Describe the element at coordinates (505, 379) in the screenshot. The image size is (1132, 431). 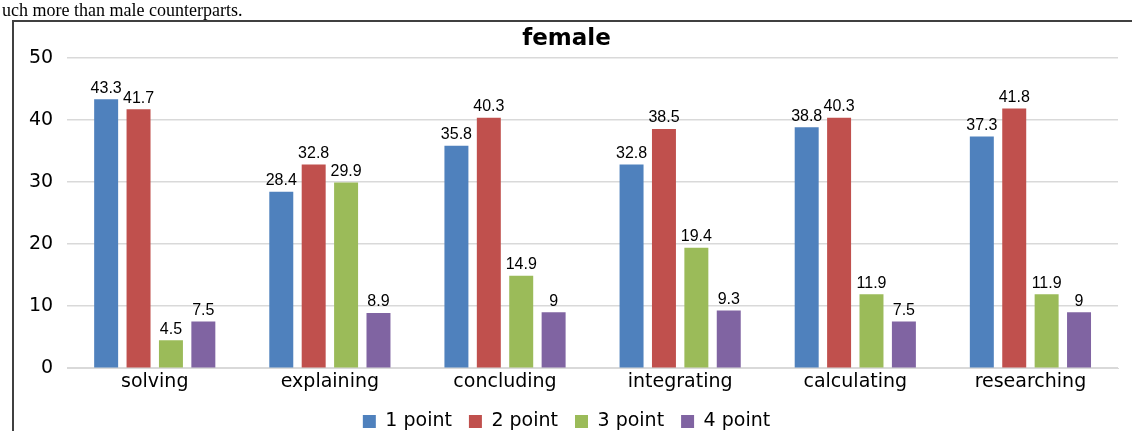
I see `x-tick-label: concluding` at that location.